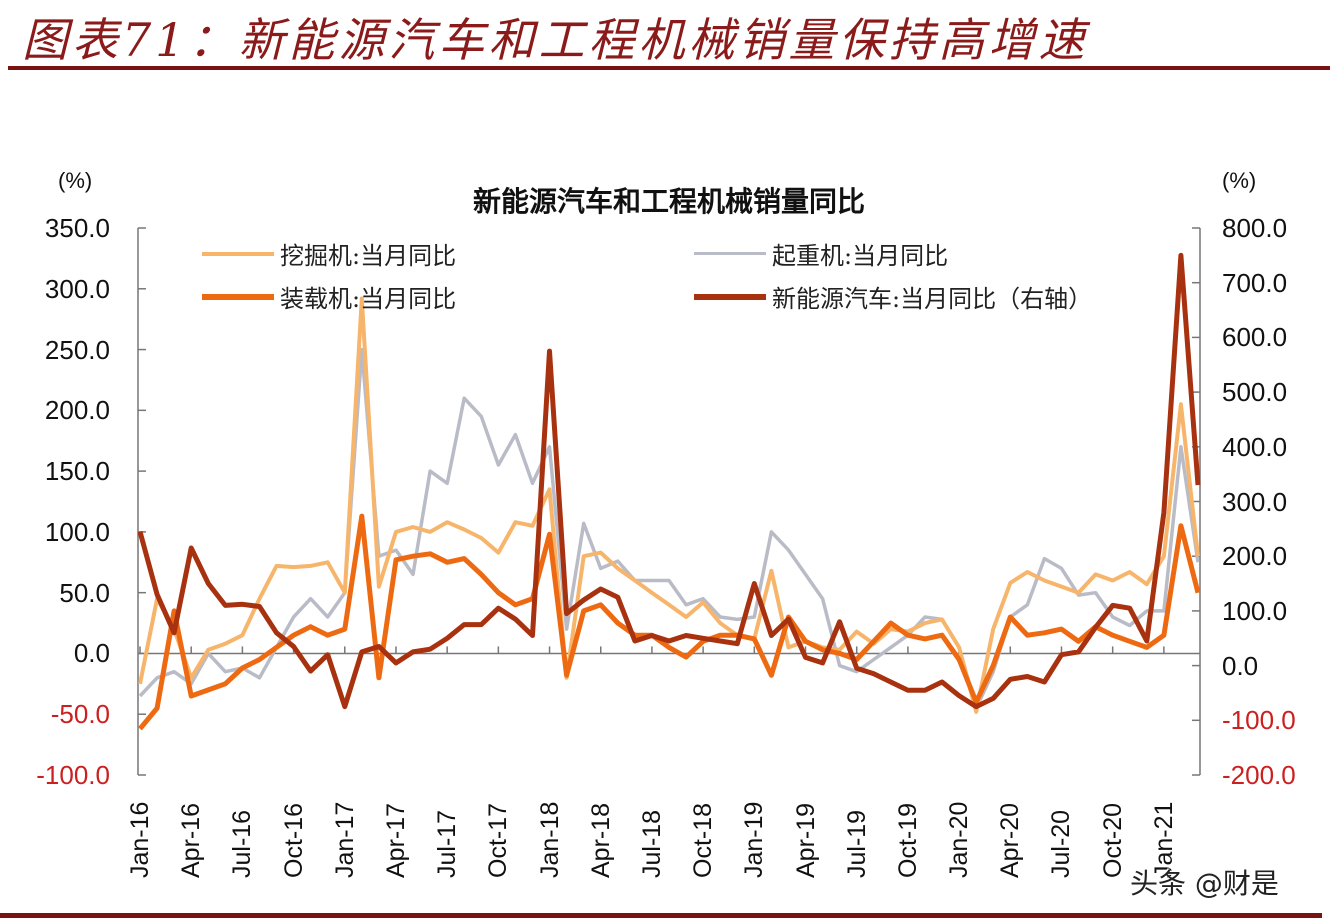 The image size is (1338, 924). I want to click on right-axis-unit: (%), so click(1239, 180).